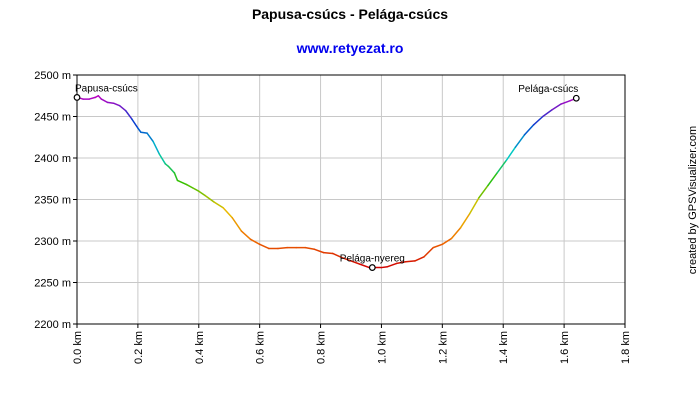 Image resolution: width=700 pixels, height=400 pixels. What do you see at coordinates (139, 347) in the screenshot?
I see `x-tick-label: 0.2 km` at bounding box center [139, 347].